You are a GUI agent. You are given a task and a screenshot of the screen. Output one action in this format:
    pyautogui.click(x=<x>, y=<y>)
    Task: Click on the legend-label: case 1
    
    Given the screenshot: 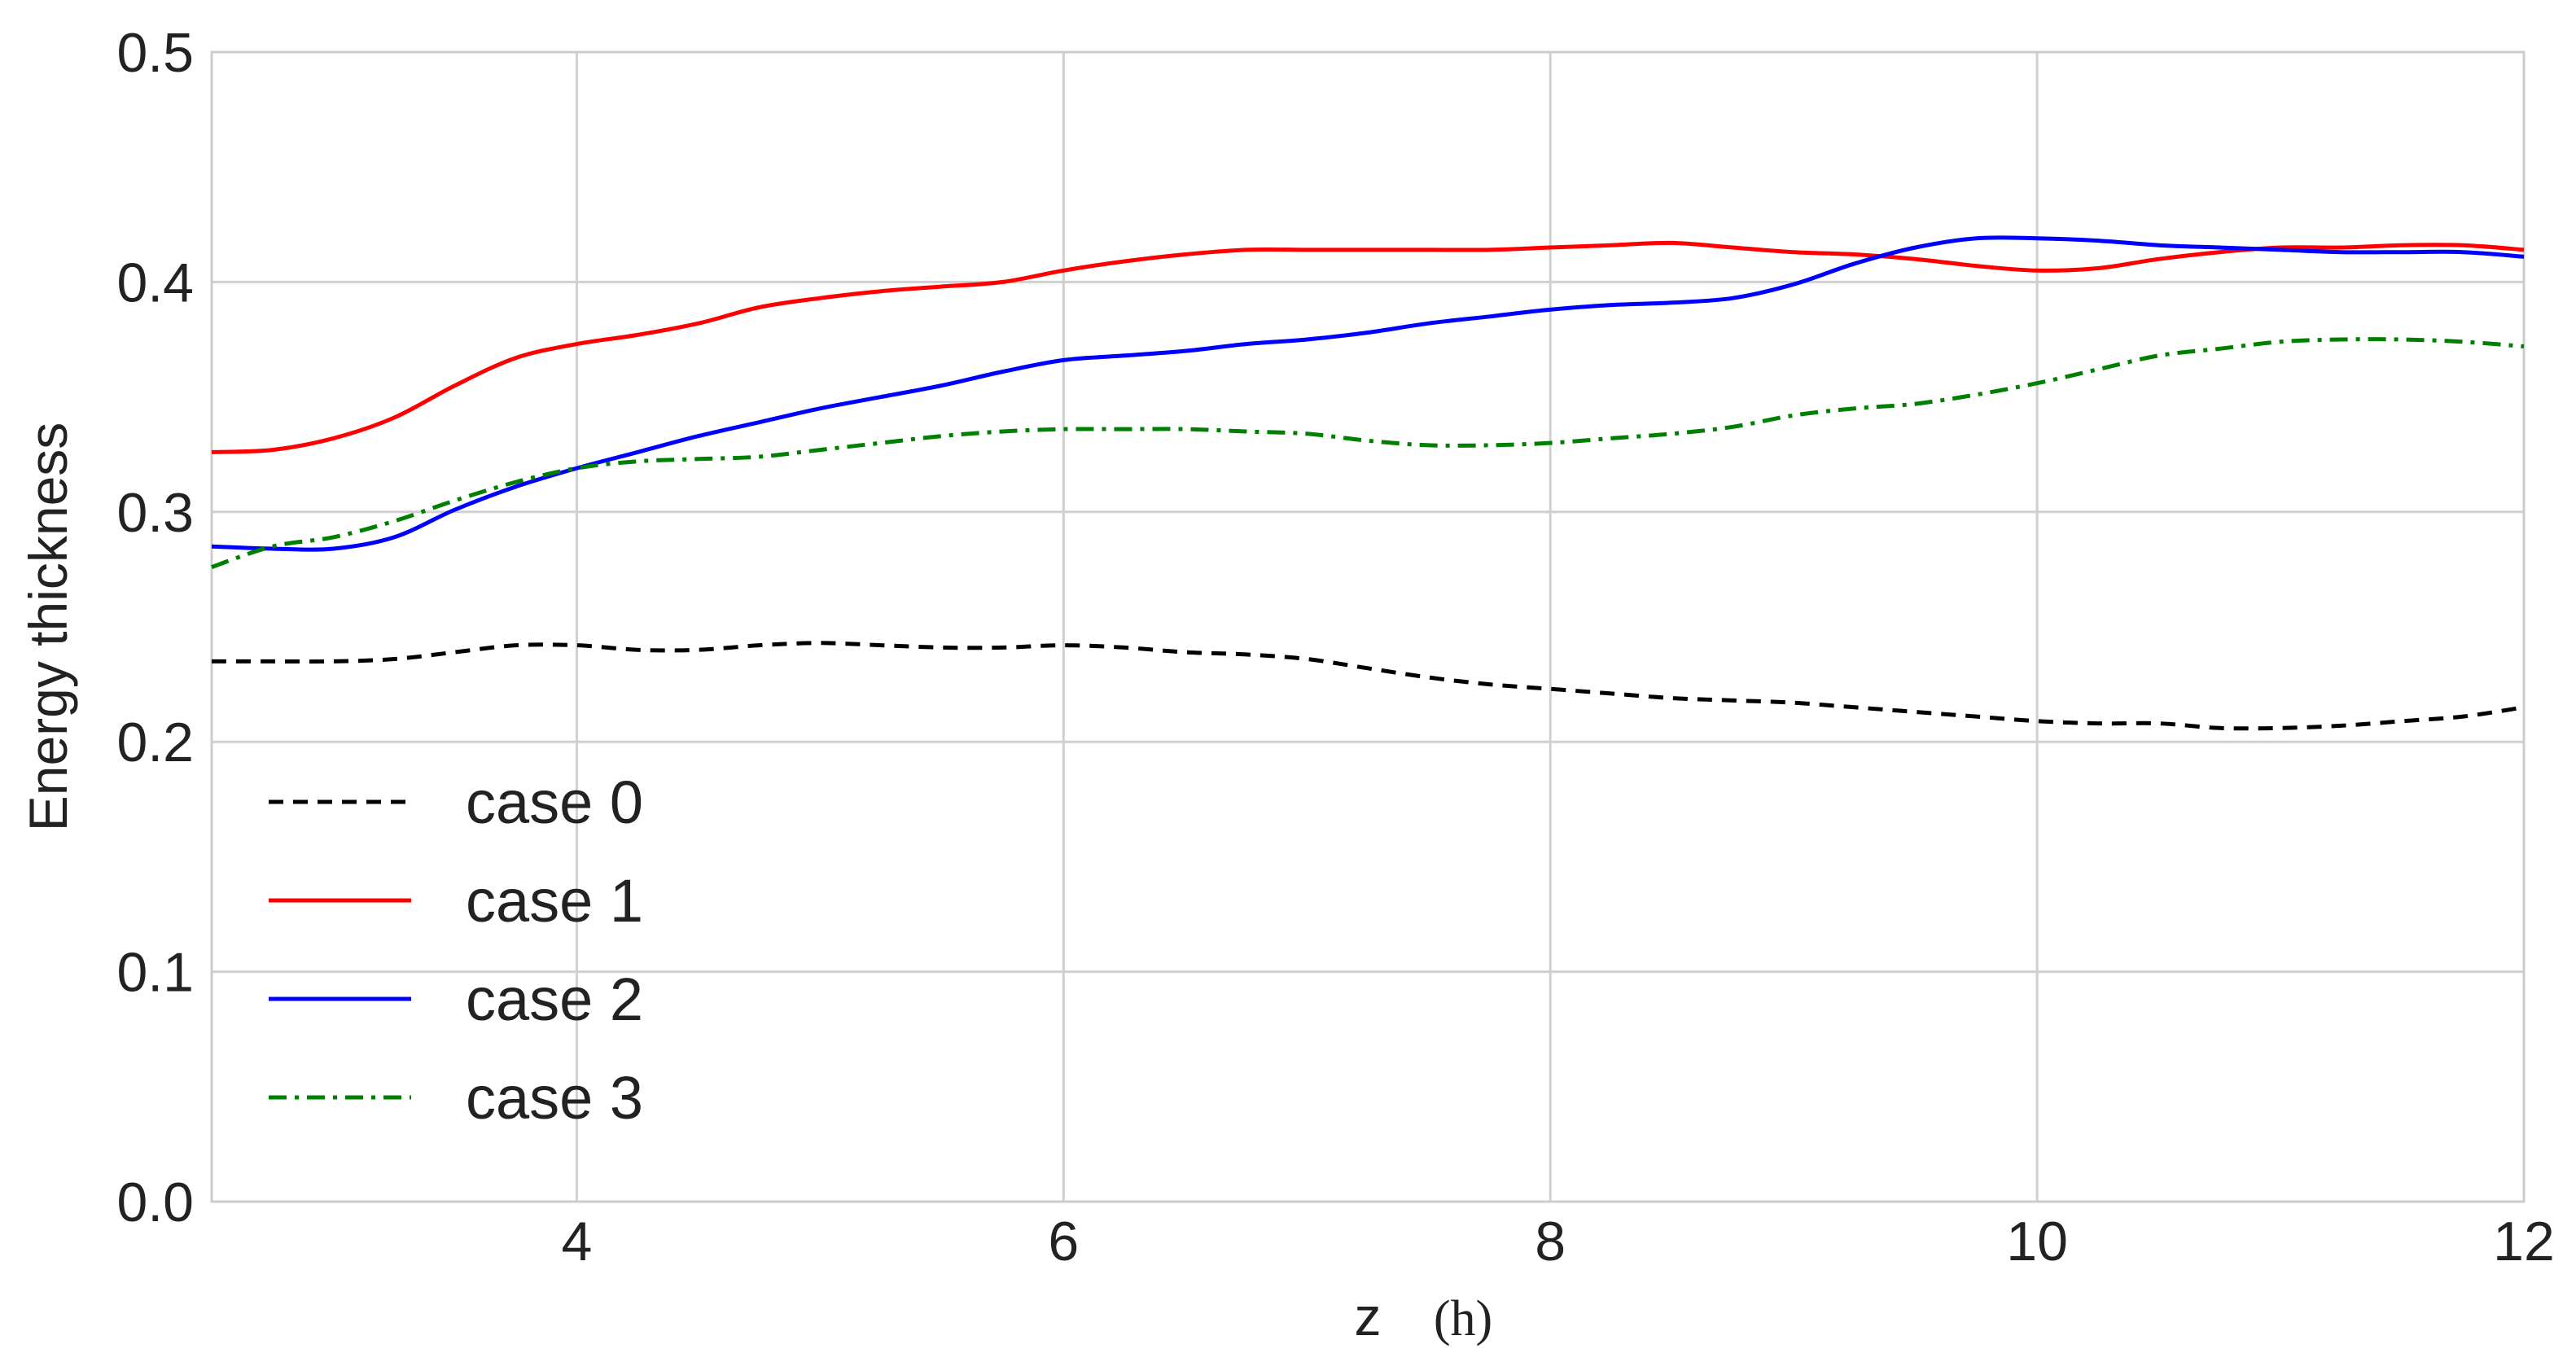 What is the action you would take?
    pyautogui.click(x=554, y=901)
    